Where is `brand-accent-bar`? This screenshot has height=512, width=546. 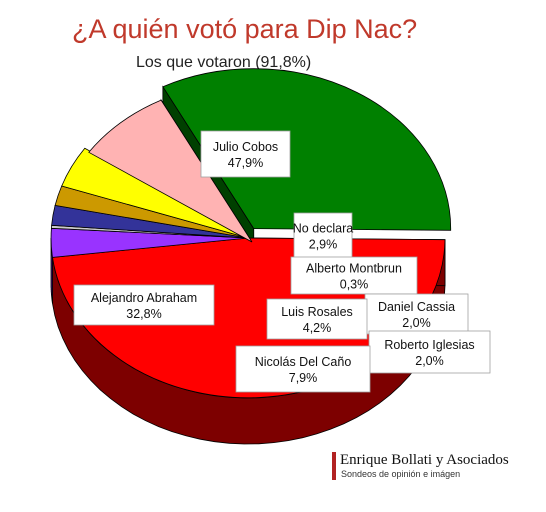
brand-accent-bar is located at coordinates (334, 466).